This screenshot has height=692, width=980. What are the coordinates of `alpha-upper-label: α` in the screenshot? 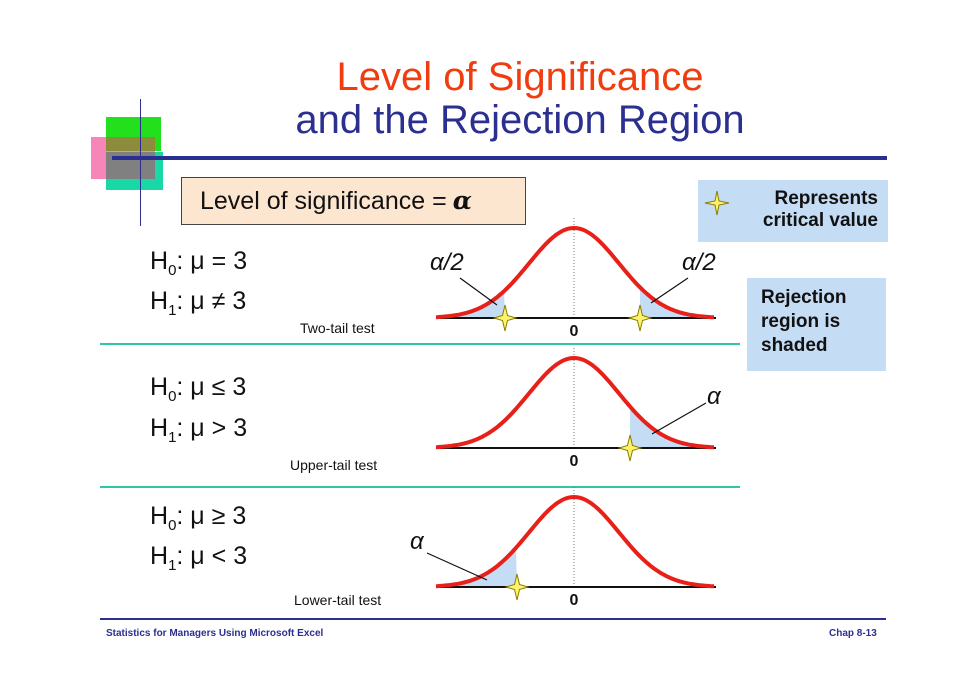 It's located at (714, 396).